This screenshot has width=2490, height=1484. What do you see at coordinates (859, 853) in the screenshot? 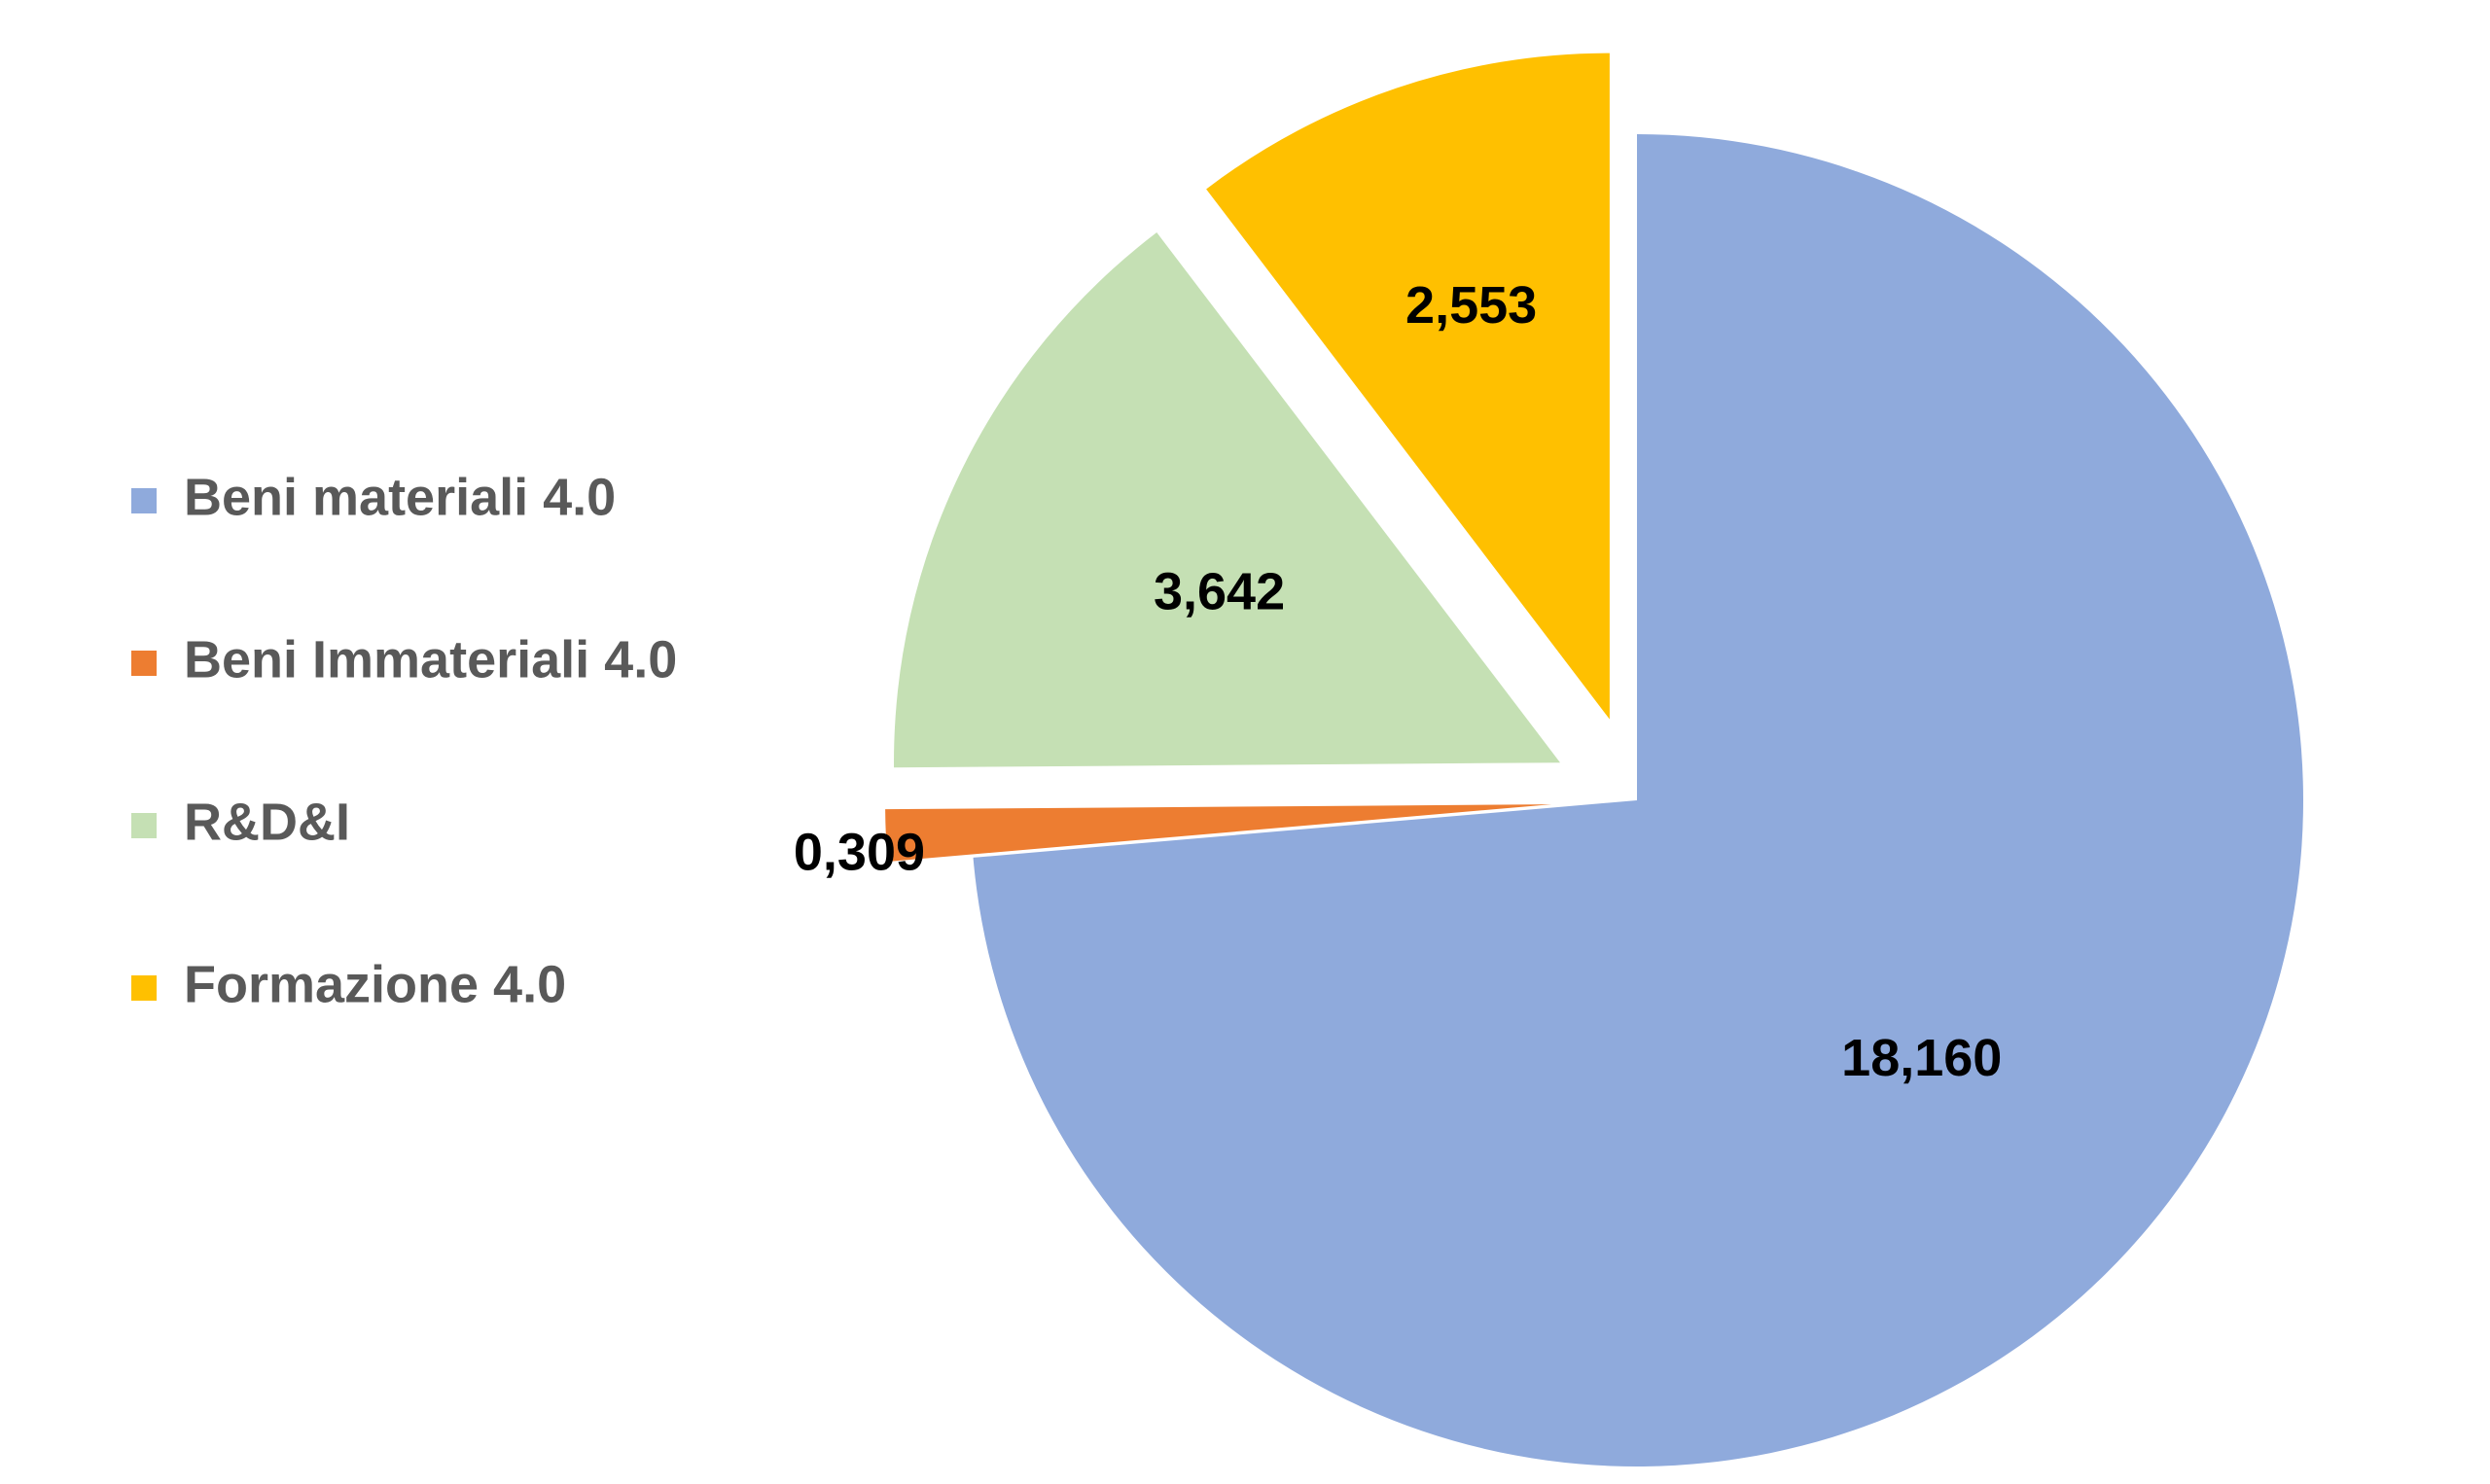
I see `pie-value-label-1: 0,309` at bounding box center [859, 853].